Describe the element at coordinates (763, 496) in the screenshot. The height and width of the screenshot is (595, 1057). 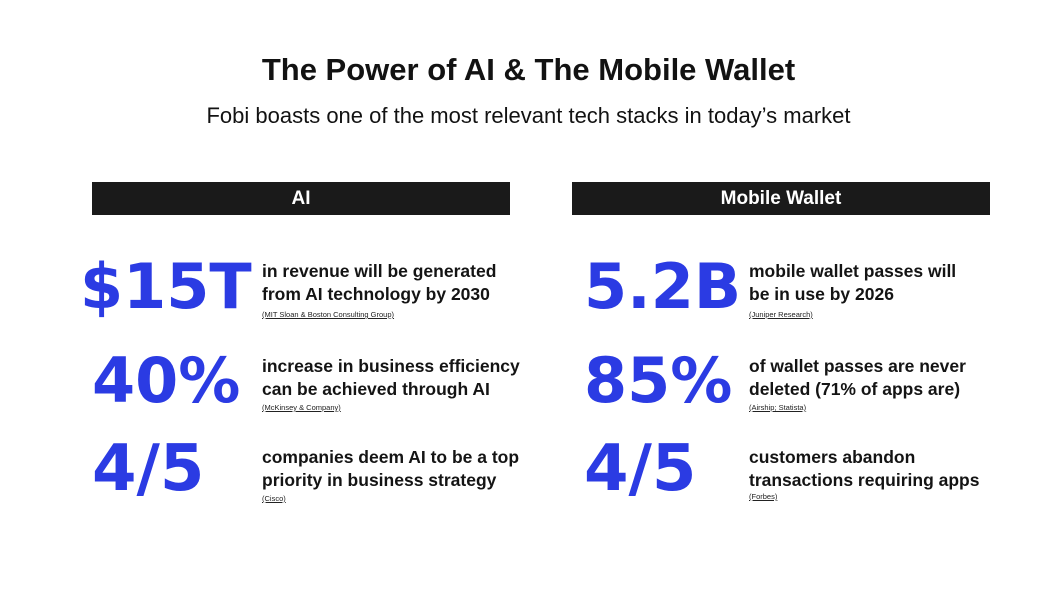
I see `mw-stat-source-abandon: (Forbes)` at that location.